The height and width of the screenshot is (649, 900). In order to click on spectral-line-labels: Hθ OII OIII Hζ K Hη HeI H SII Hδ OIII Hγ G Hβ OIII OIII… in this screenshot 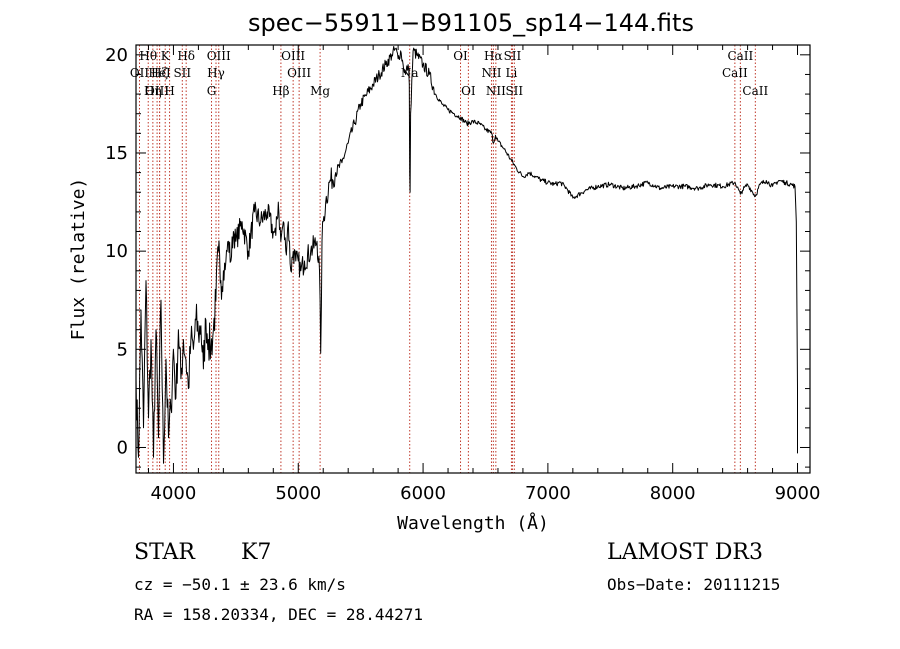, I will do `click(449, 73)`.